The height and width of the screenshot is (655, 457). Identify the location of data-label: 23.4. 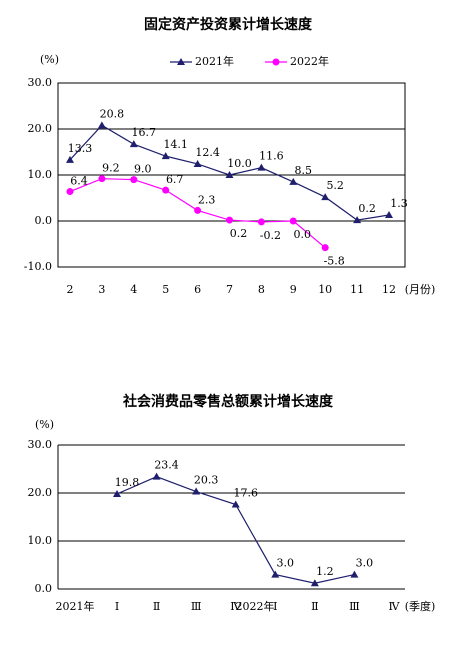
(166, 465).